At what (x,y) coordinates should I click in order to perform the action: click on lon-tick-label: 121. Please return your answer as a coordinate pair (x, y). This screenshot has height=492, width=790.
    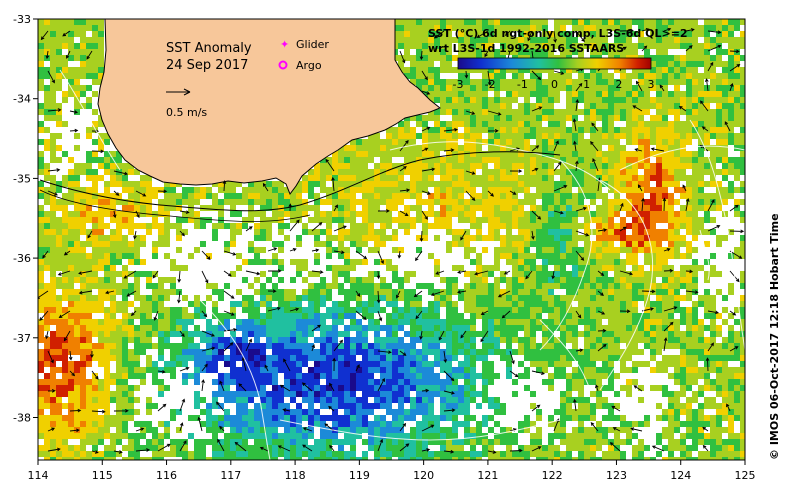
    Looking at the image, I should click on (487, 475).